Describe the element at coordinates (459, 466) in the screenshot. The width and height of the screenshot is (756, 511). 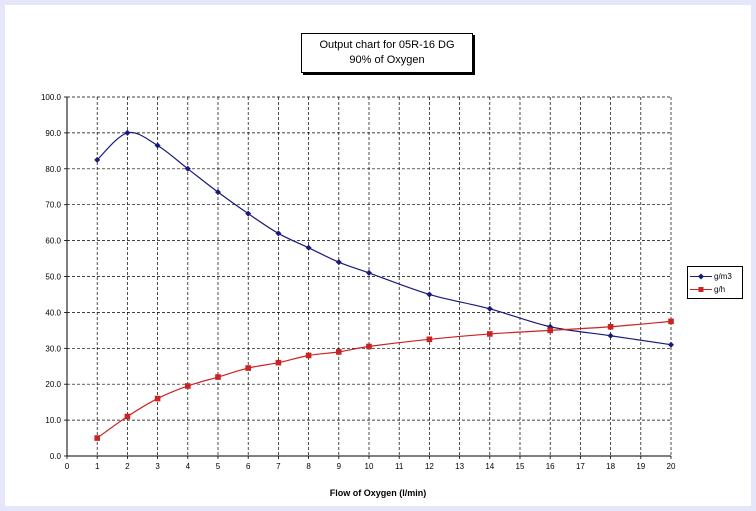
I see `x-tick-label: 13` at that location.